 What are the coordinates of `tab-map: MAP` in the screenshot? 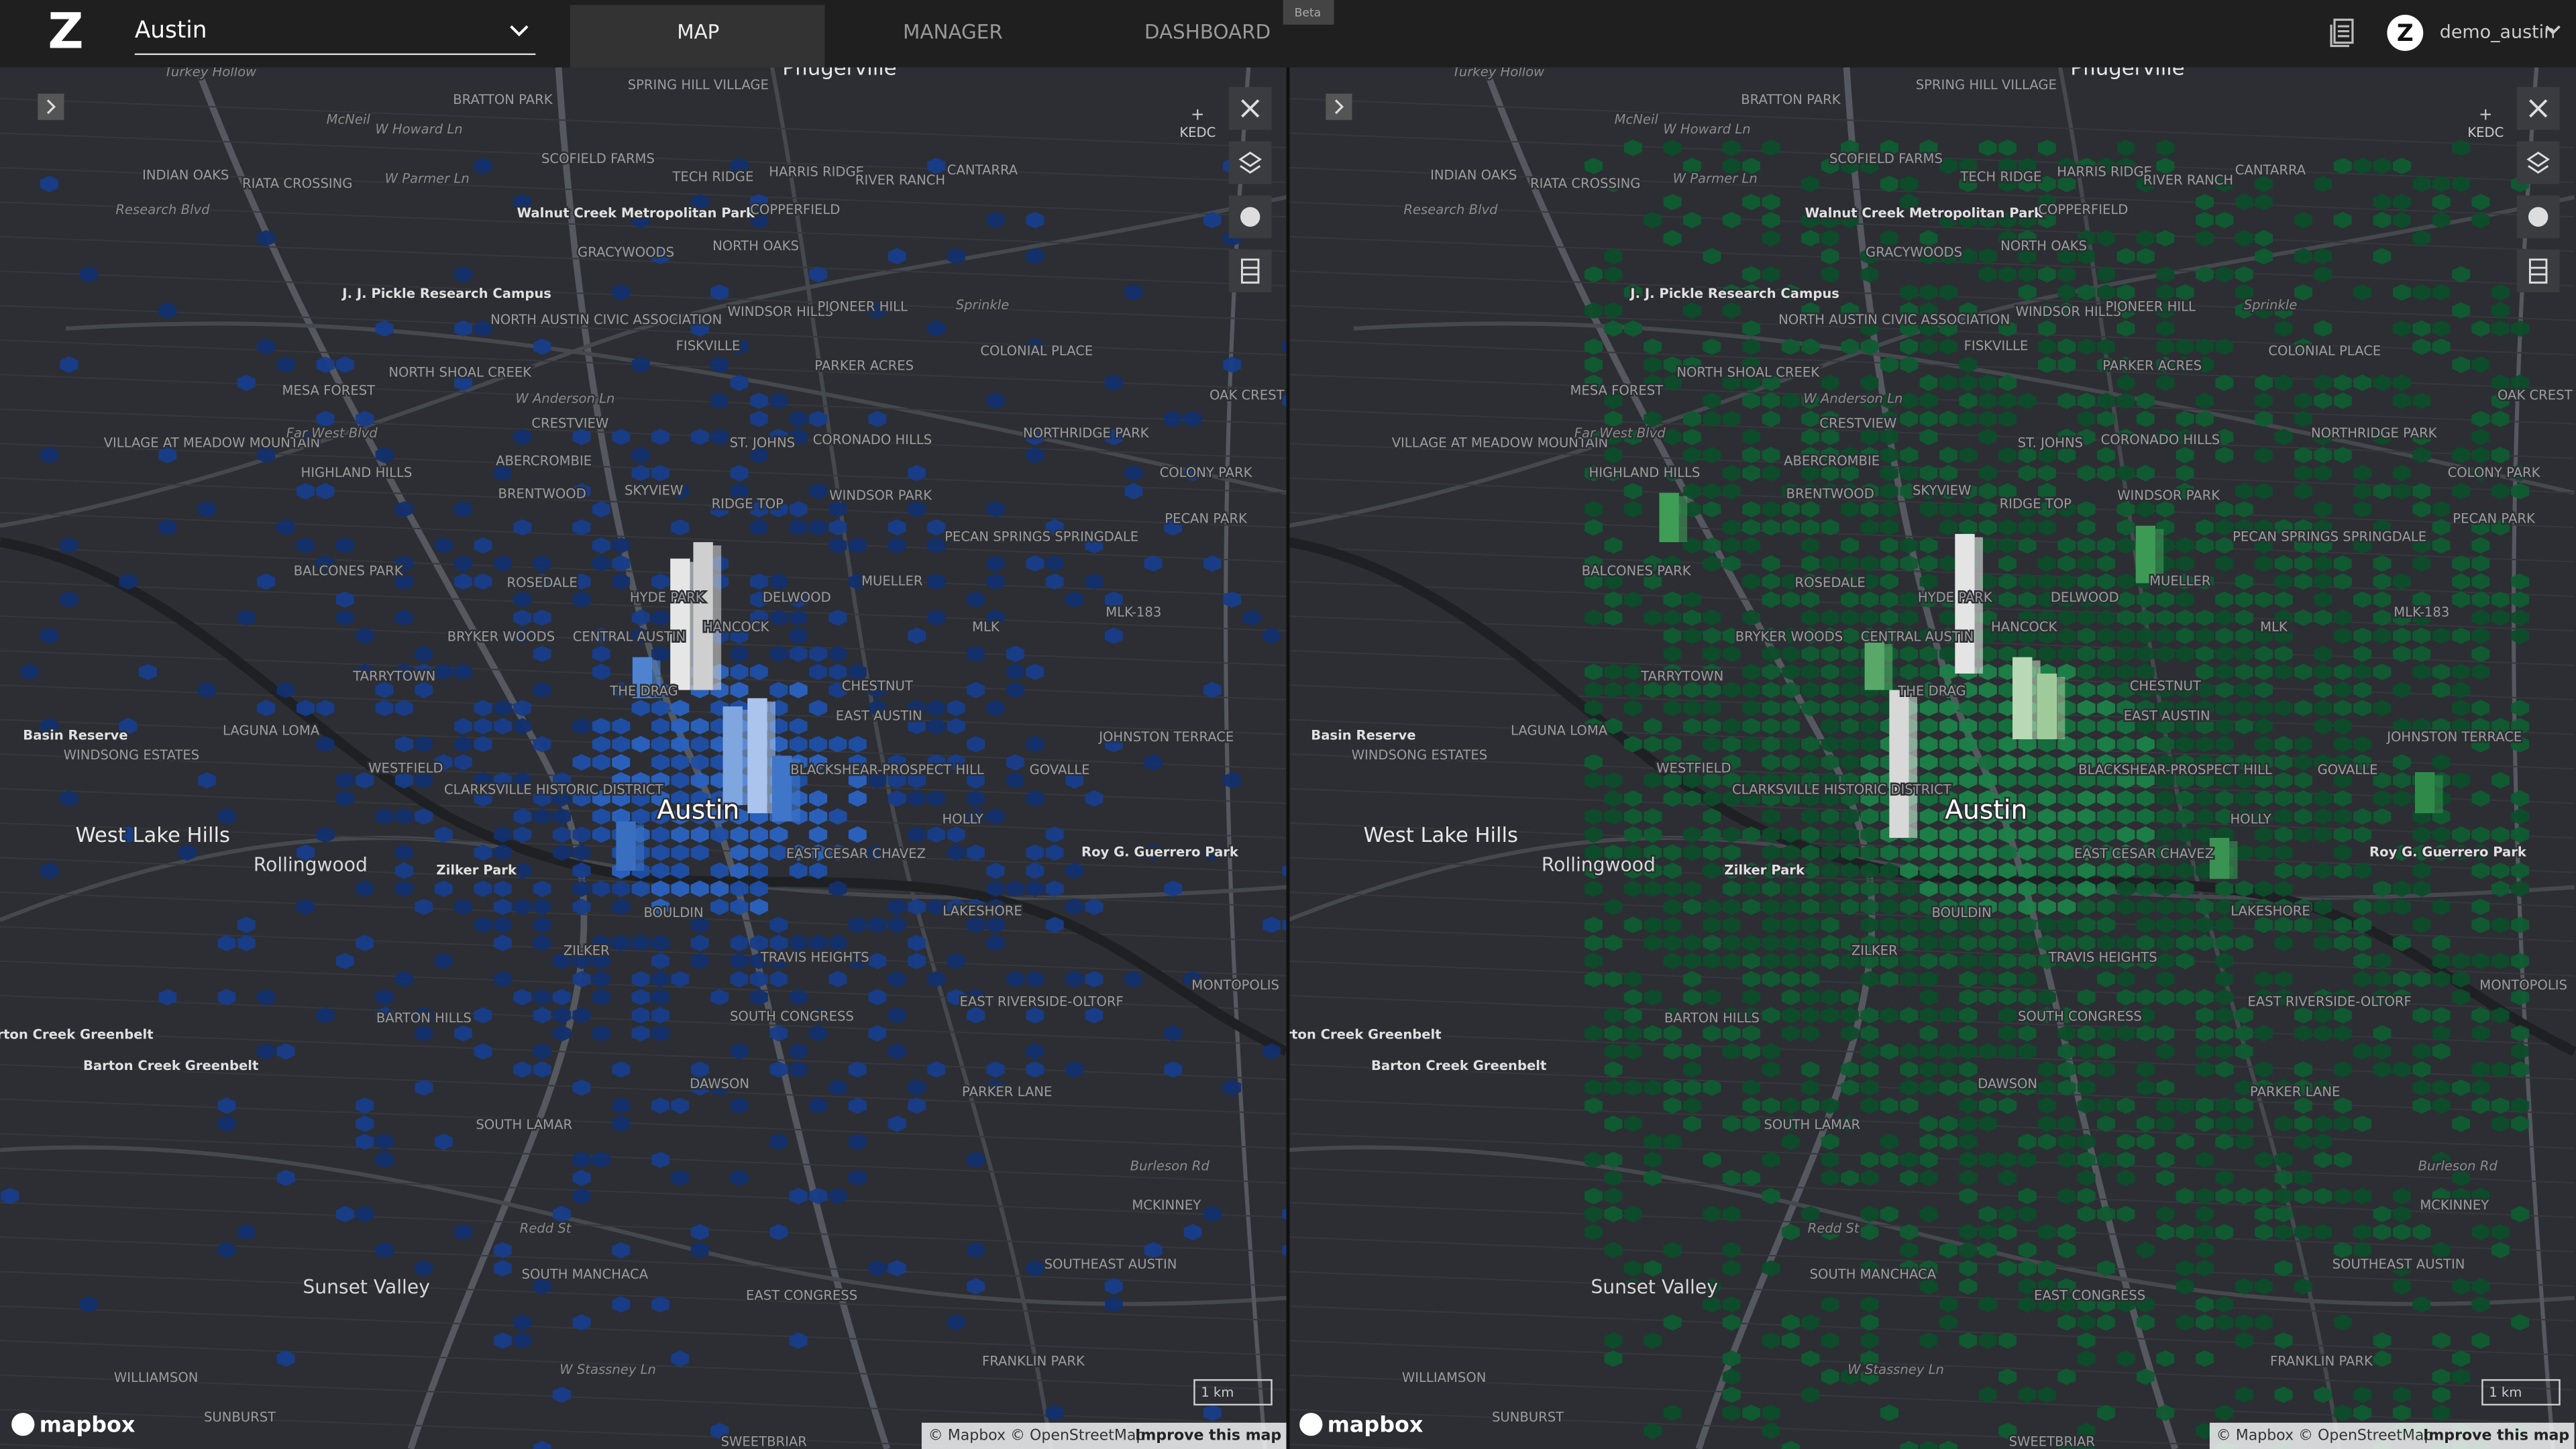 It's located at (698, 31).